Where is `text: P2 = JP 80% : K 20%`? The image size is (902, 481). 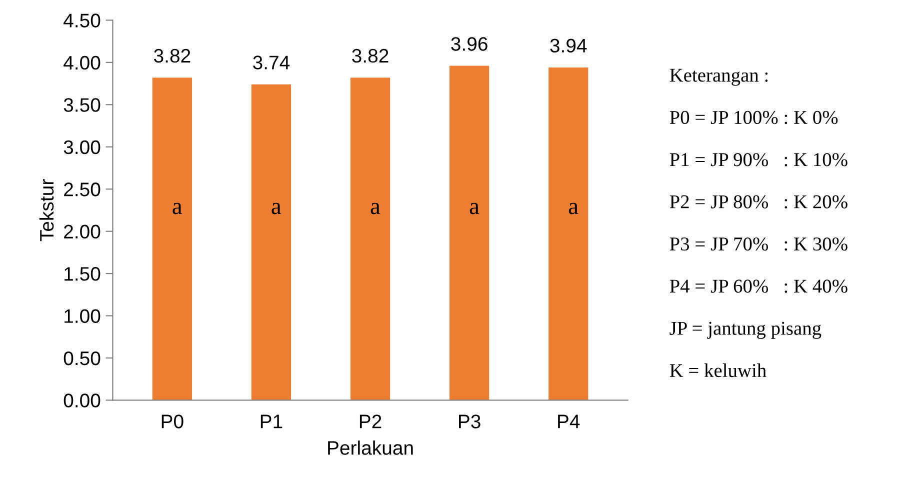
text: P2 = JP 80% : K 20% is located at coordinates (759, 201).